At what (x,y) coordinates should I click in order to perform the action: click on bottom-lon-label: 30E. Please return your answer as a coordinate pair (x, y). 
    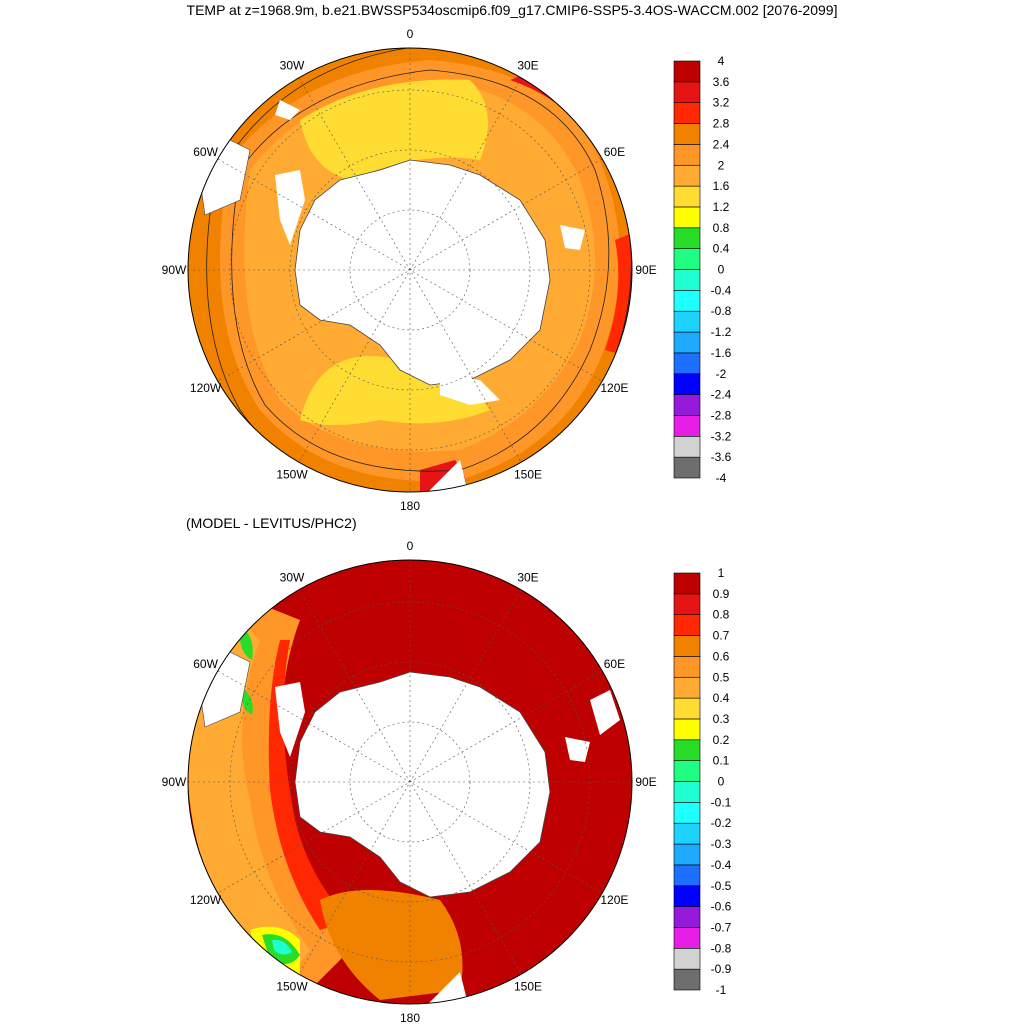
    Looking at the image, I should click on (527, 578).